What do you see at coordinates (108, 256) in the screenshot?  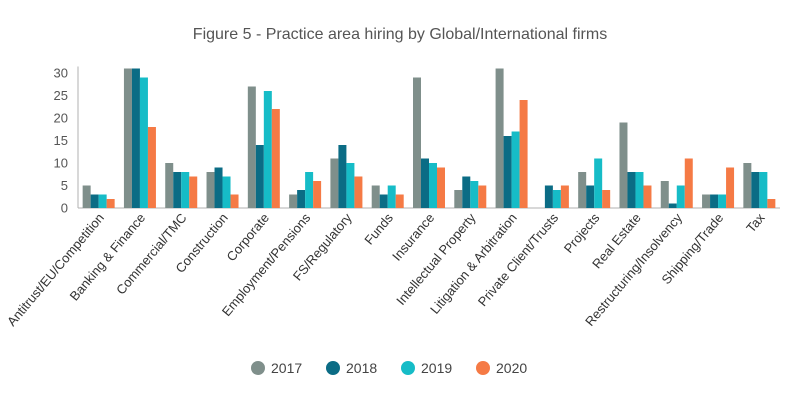 I see `x-tick-label: Banking & Finance` at bounding box center [108, 256].